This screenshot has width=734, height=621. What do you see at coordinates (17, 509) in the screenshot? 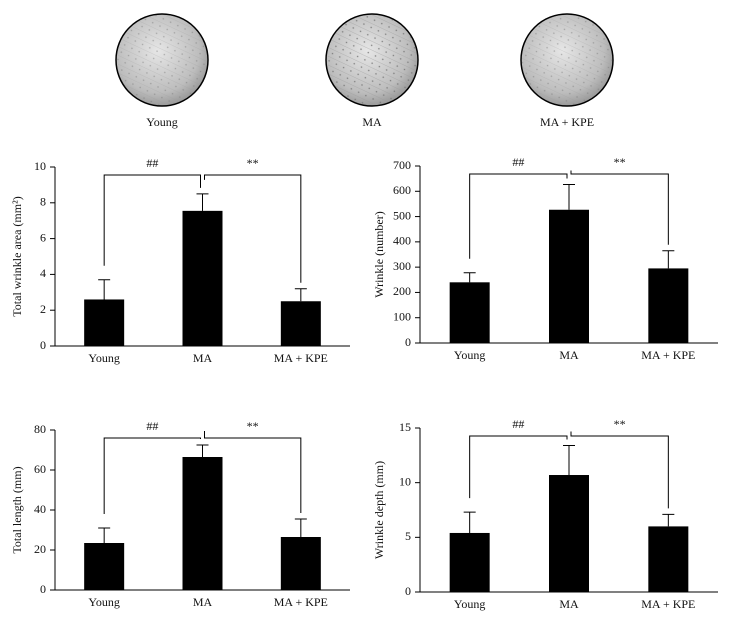
I see `y-axis-label: Total length (mm)` at bounding box center [17, 509].